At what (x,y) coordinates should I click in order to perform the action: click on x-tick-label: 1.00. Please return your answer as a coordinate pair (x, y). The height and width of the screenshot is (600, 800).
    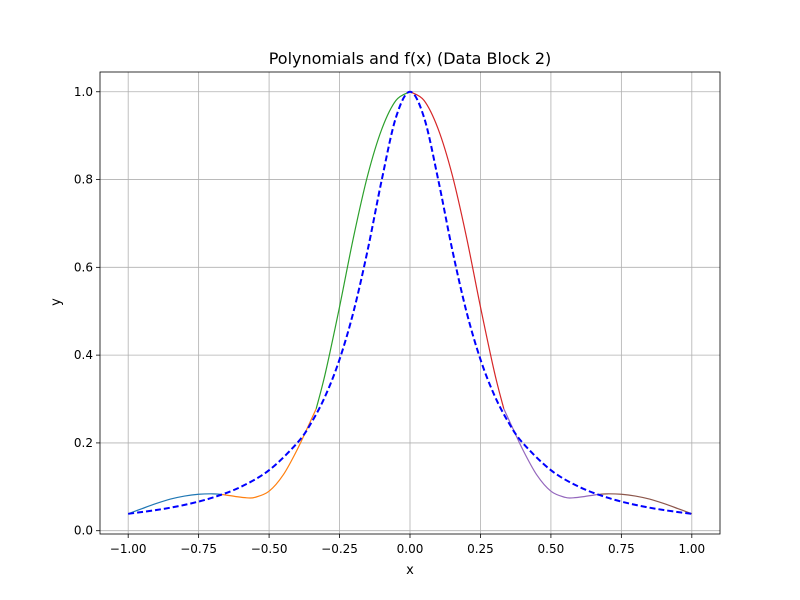
    Looking at the image, I should click on (691, 549).